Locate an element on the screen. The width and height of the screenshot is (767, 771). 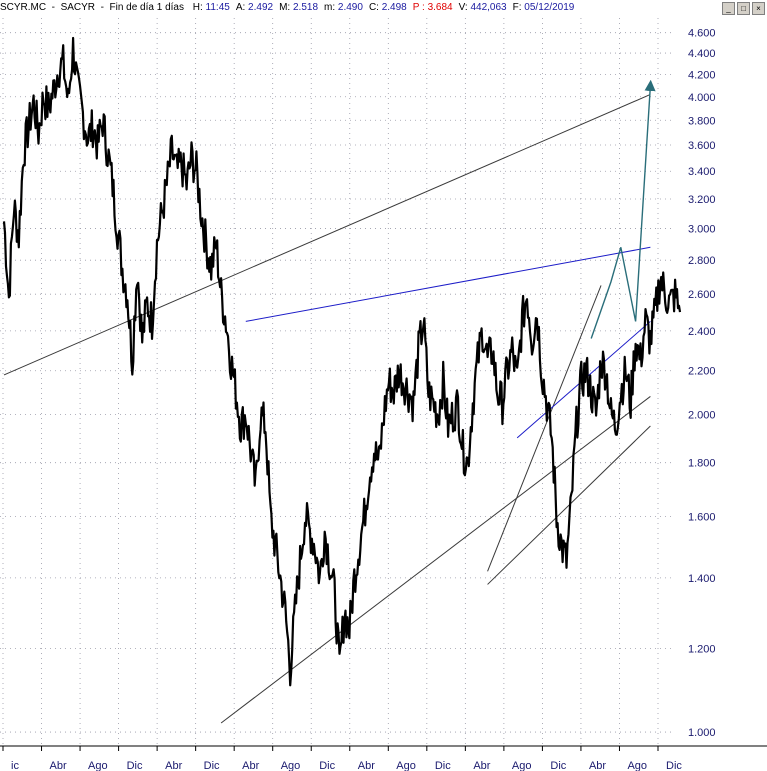
field-label: m: is located at coordinates (330, 7).